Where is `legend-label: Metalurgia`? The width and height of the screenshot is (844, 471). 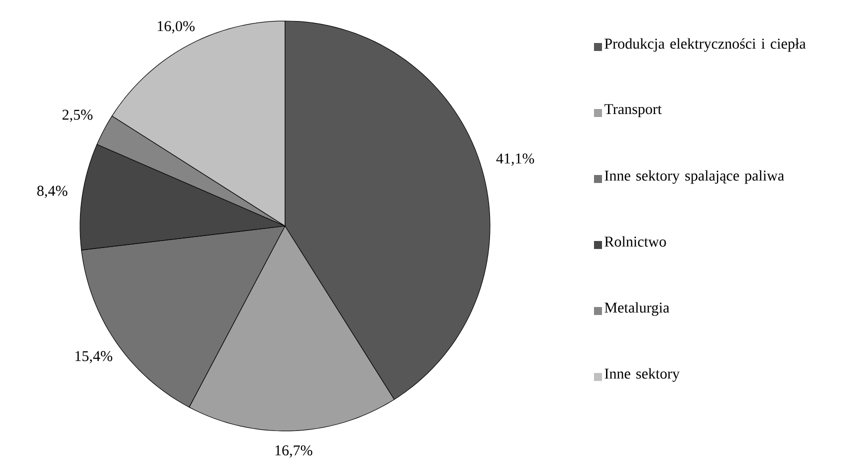
legend-label: Metalurgia is located at coordinates (637, 309).